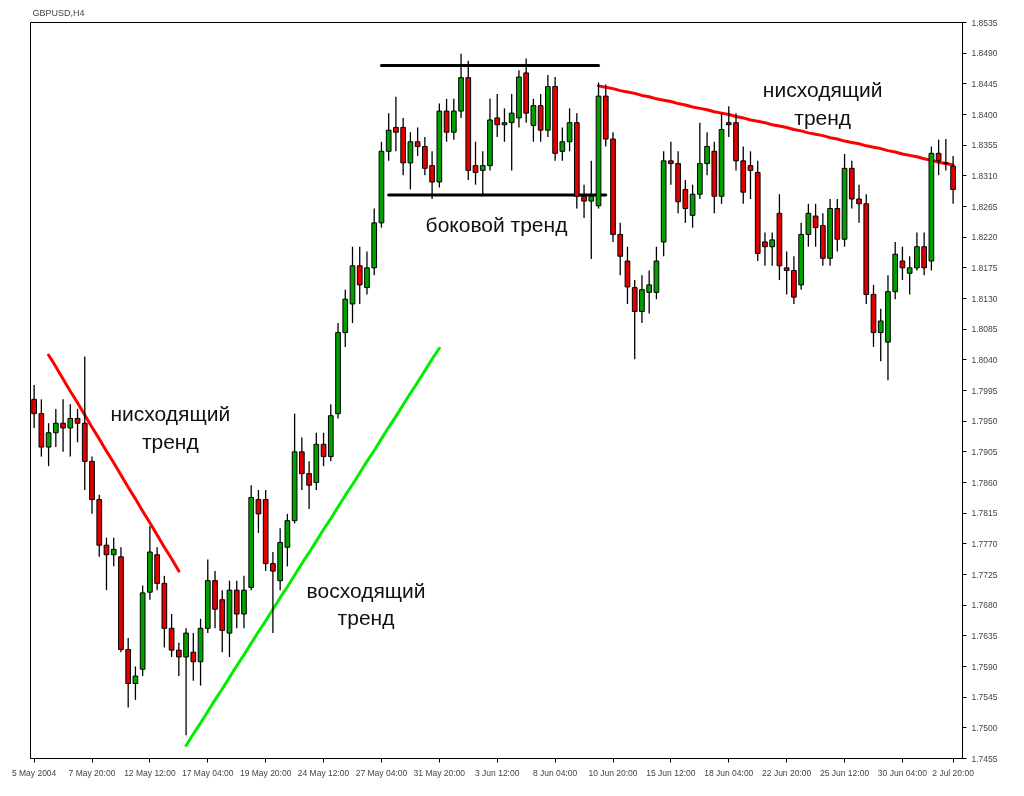 Image resolution: width=1024 pixels, height=796 pixels. Describe the element at coordinates (984, 758) in the screenshot. I see `y-tick-label: 1.7455` at that location.